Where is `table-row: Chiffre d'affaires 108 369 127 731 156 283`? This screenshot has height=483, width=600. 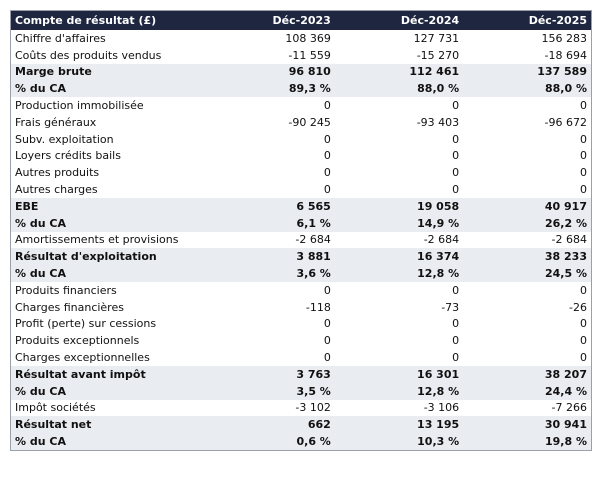 table-row: Chiffre d'affaires 108 369 127 731 156 283 is located at coordinates (301, 38).